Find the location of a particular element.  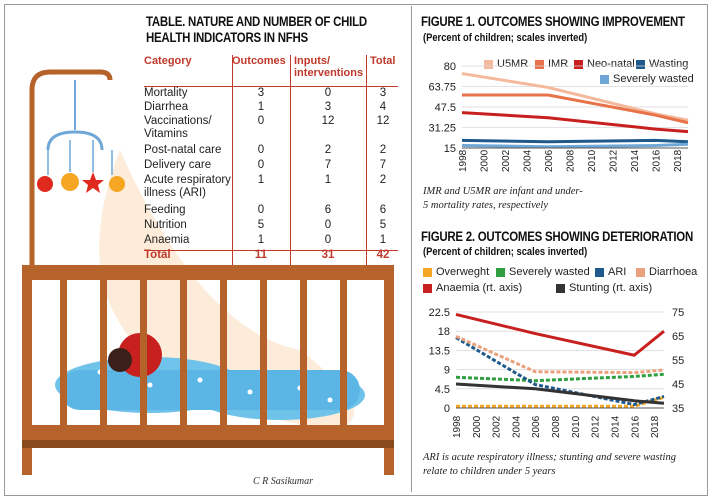

fig2-legend-severely-wasted: Severely wasted is located at coordinates (543, 272).